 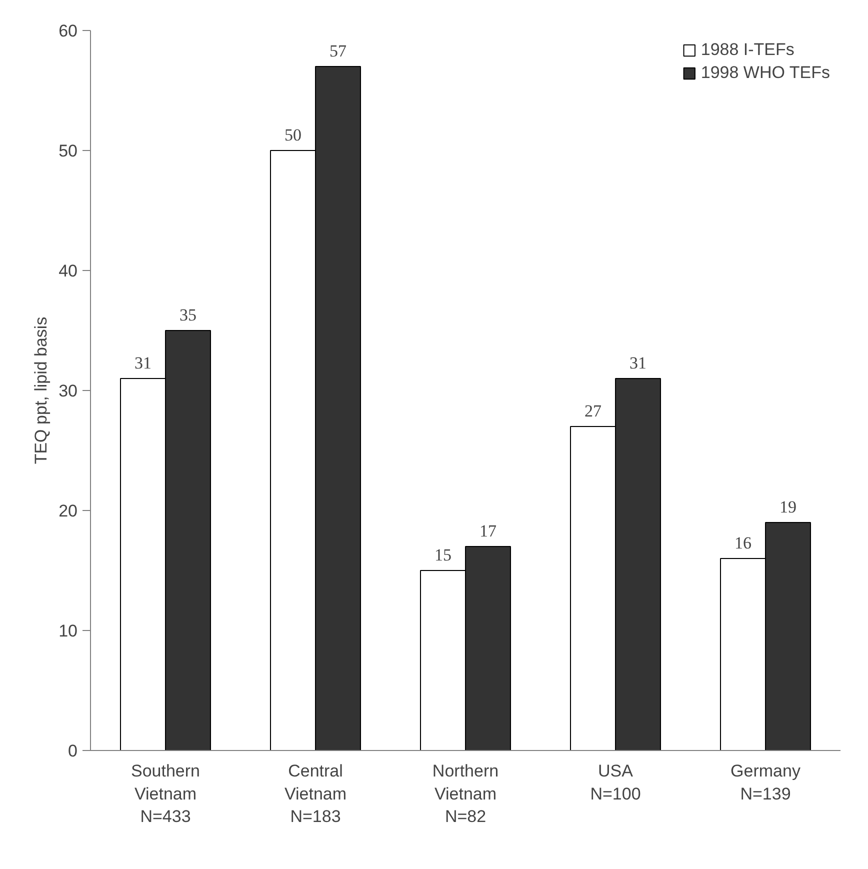 I want to click on data-label: 27, so click(x=593, y=411).